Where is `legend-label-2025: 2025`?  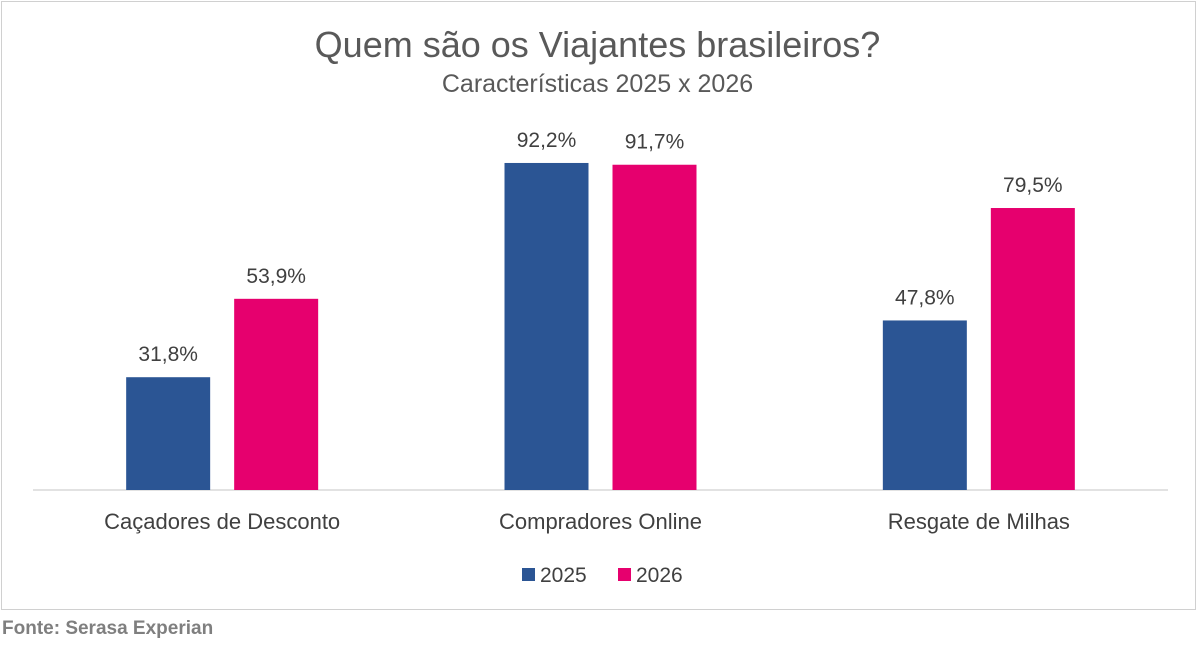 legend-label-2025: 2025 is located at coordinates (563, 575).